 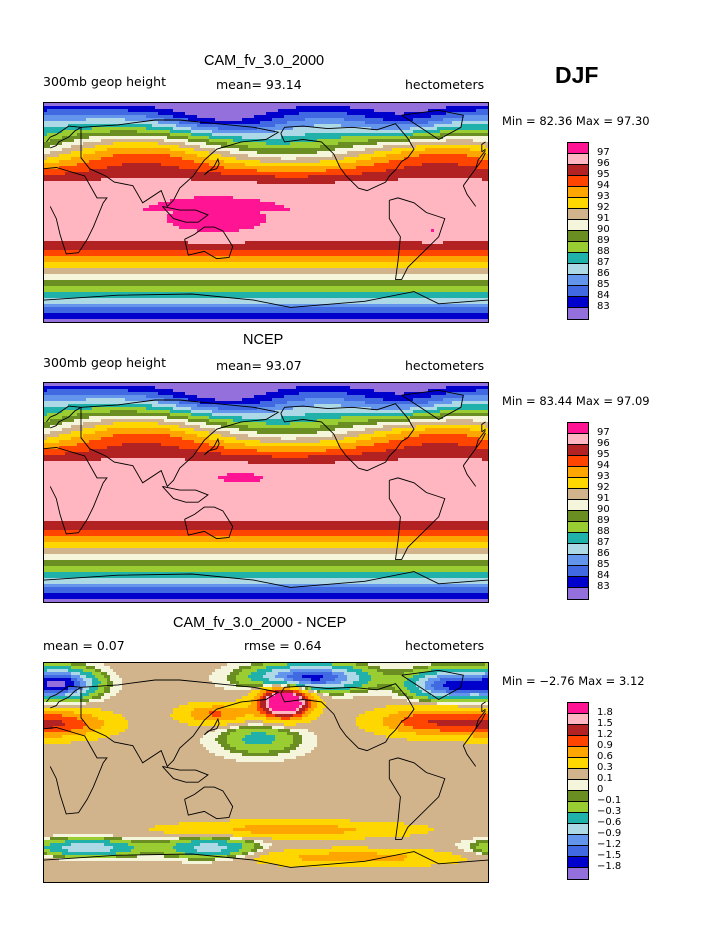 What do you see at coordinates (576, 121) in the screenshot?
I see `panel-1-minmax: Min = 82.36 Max = 97.30` at bounding box center [576, 121].